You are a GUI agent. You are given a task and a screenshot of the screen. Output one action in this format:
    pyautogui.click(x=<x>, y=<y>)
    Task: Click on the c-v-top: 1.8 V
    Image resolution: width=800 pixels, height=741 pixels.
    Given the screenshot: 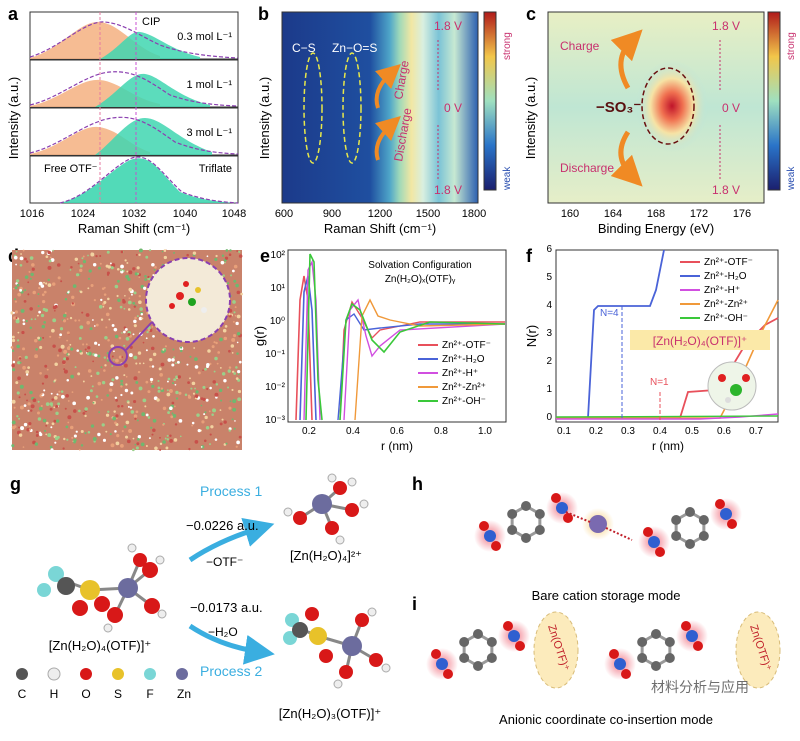 What is the action you would take?
    pyautogui.click(x=726, y=26)
    